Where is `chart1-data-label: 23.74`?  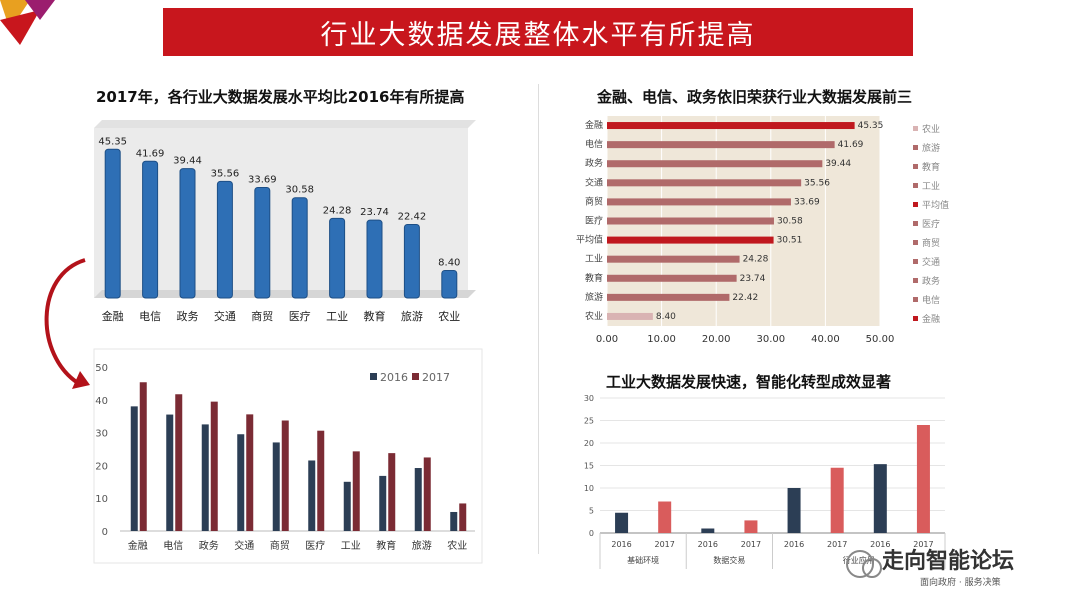 chart1-data-label: 23.74 is located at coordinates (374, 212).